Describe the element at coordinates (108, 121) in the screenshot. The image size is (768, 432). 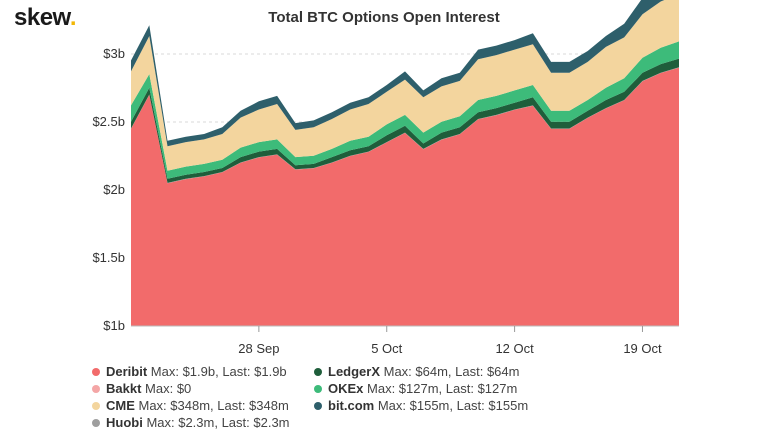
I see `y-tick-label: $2.5b` at that location.